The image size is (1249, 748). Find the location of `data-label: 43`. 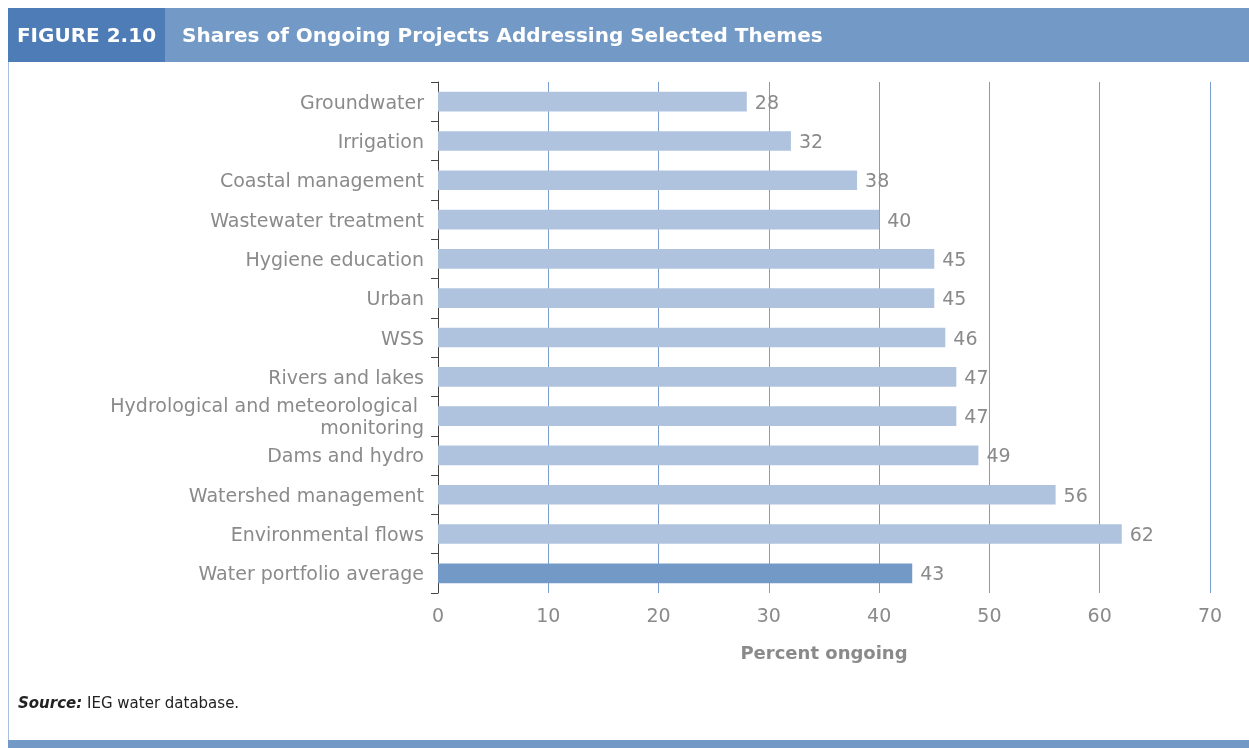

data-label: 43 is located at coordinates (932, 573).